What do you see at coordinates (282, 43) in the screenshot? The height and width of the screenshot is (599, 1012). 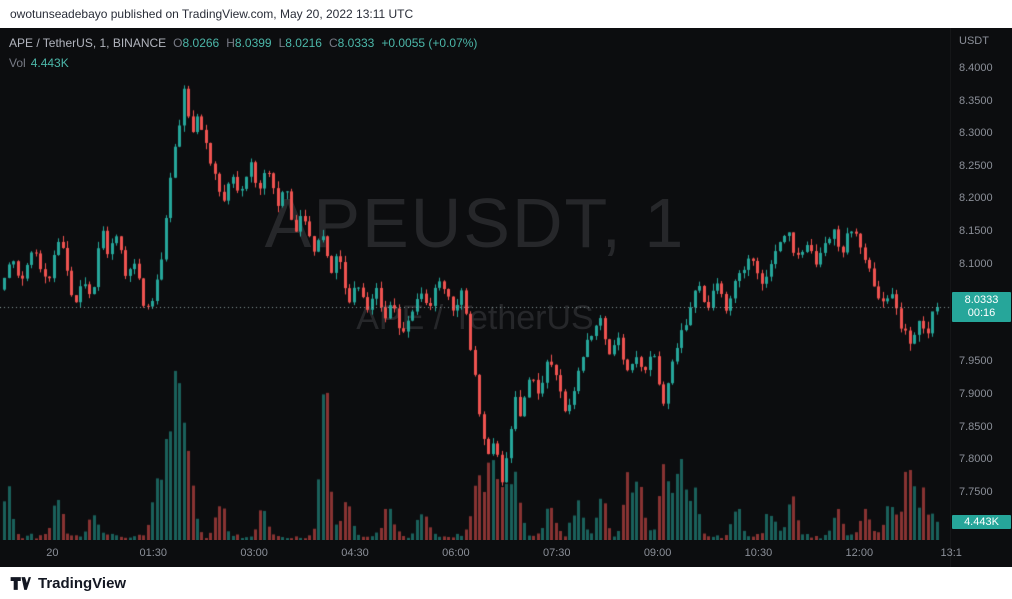 I see `low-label: L` at bounding box center [282, 43].